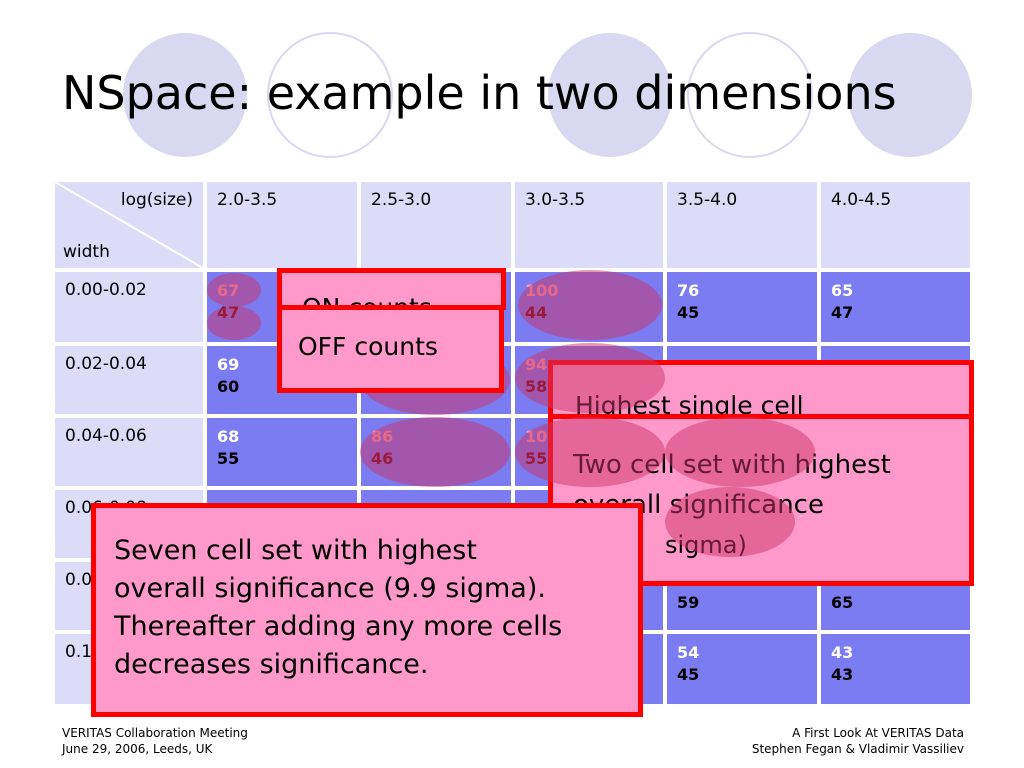  What do you see at coordinates (842, 674) in the screenshot?
I see `off-count: 43` at bounding box center [842, 674].